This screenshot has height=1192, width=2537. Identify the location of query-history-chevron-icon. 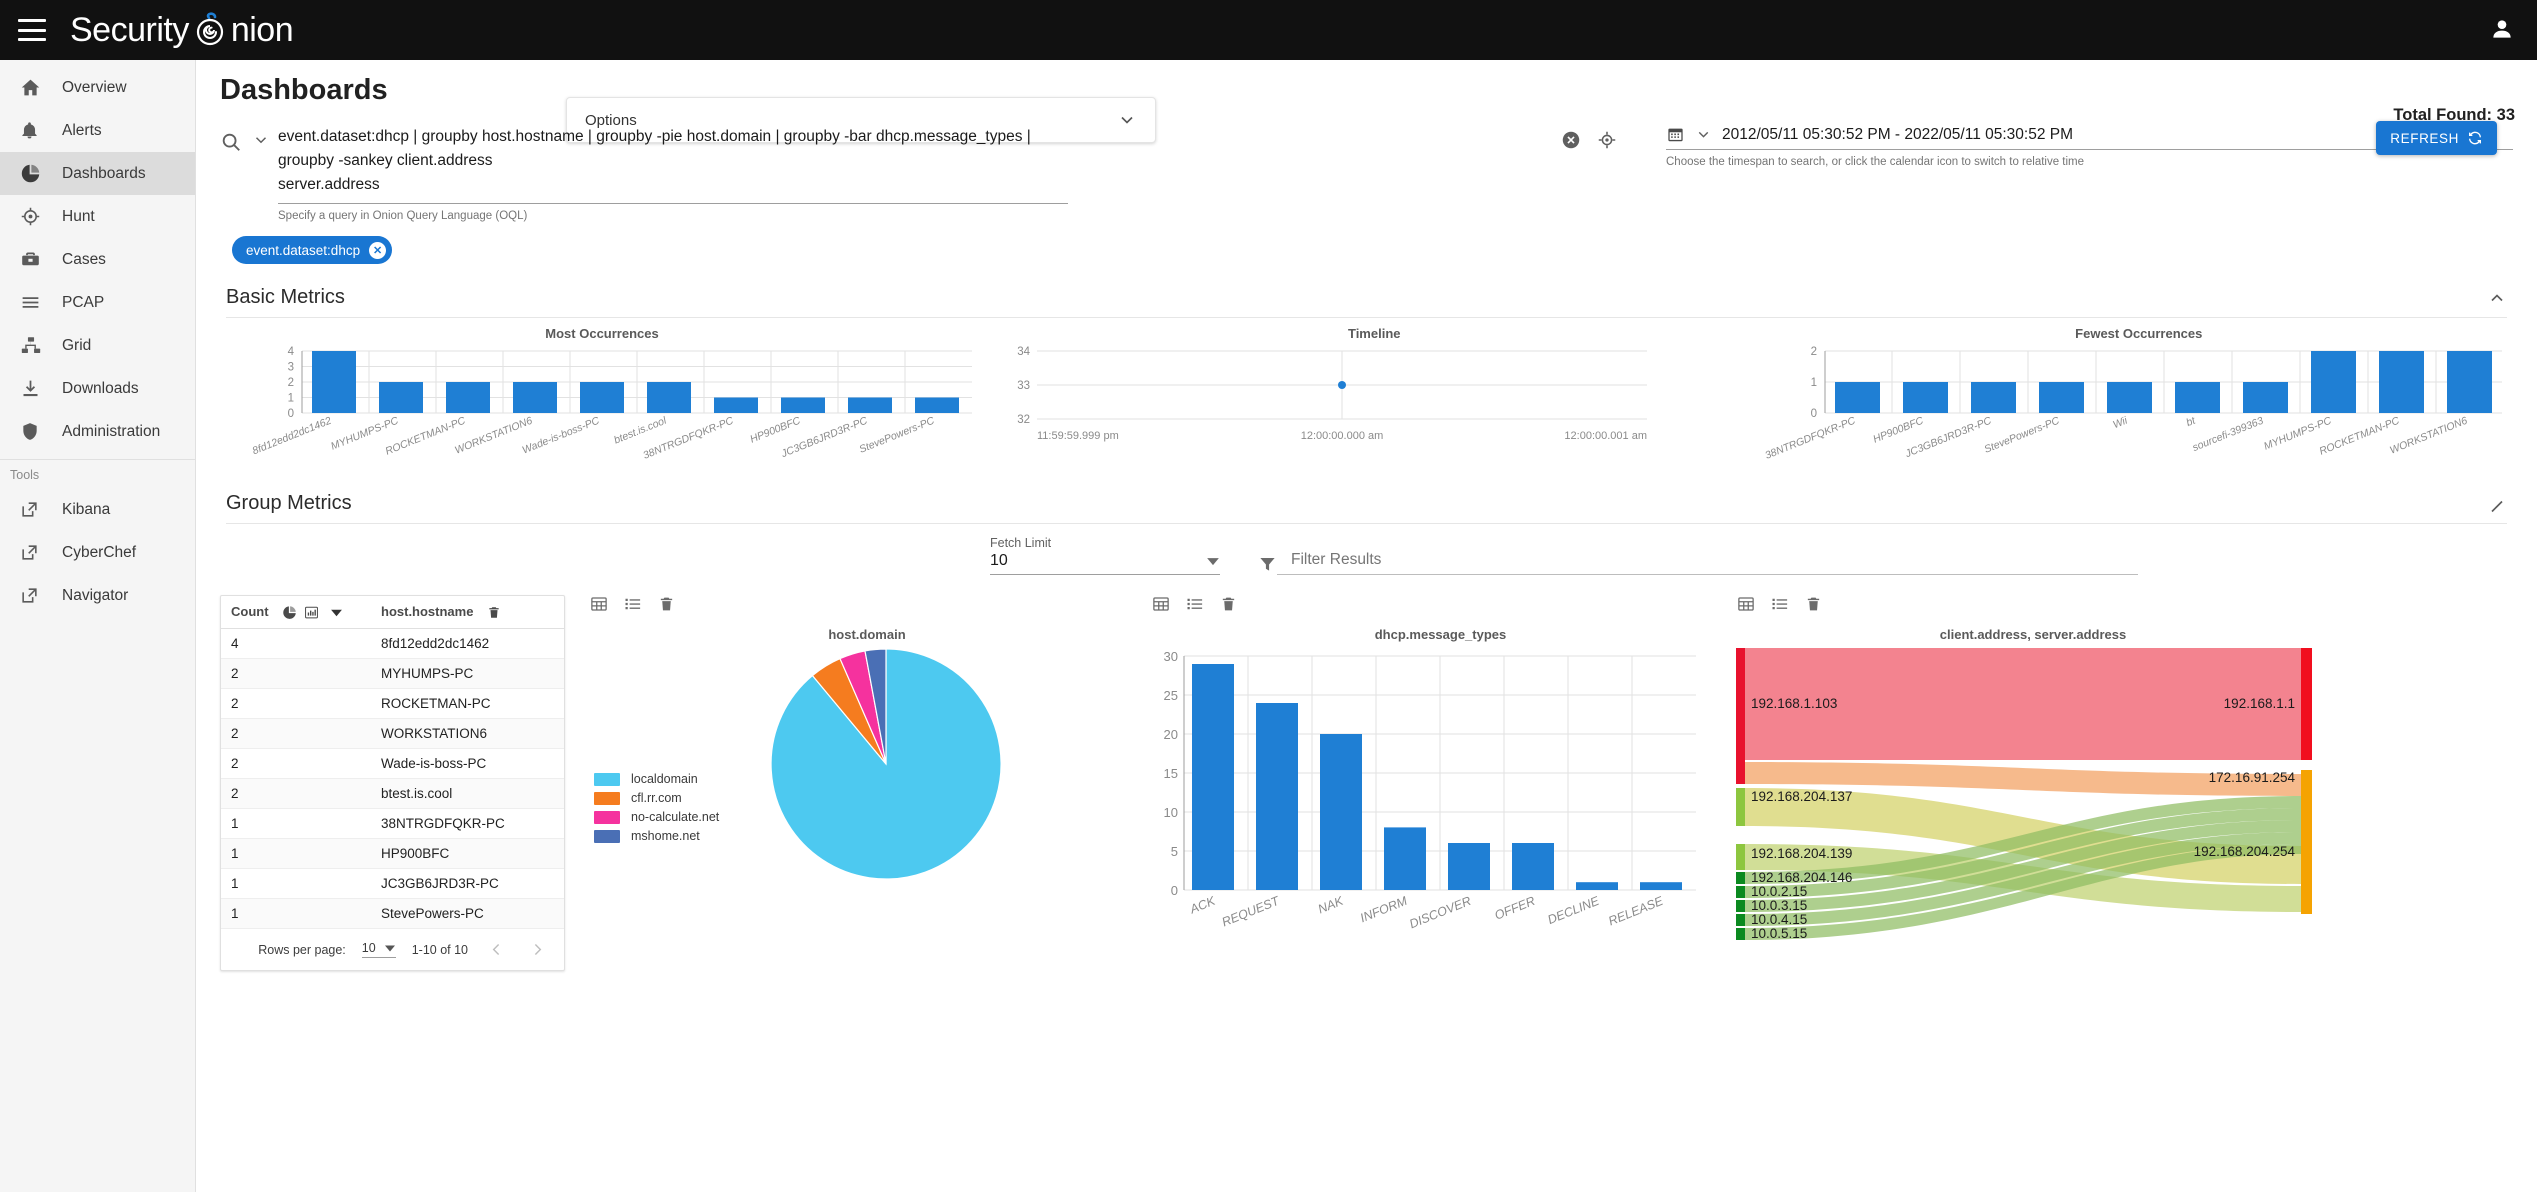
(261, 140).